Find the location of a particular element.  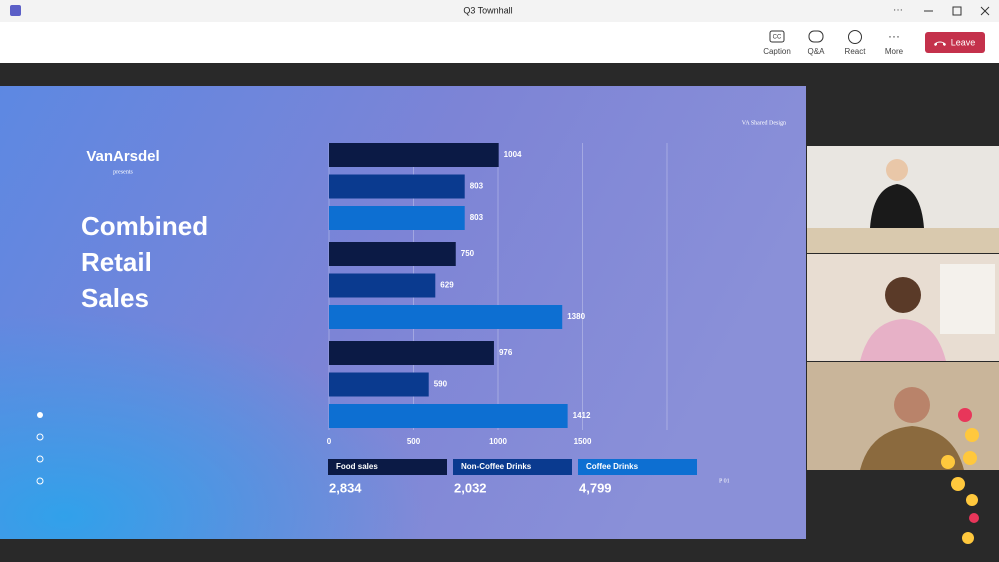

brand-tagline: presents is located at coordinates (123, 172).